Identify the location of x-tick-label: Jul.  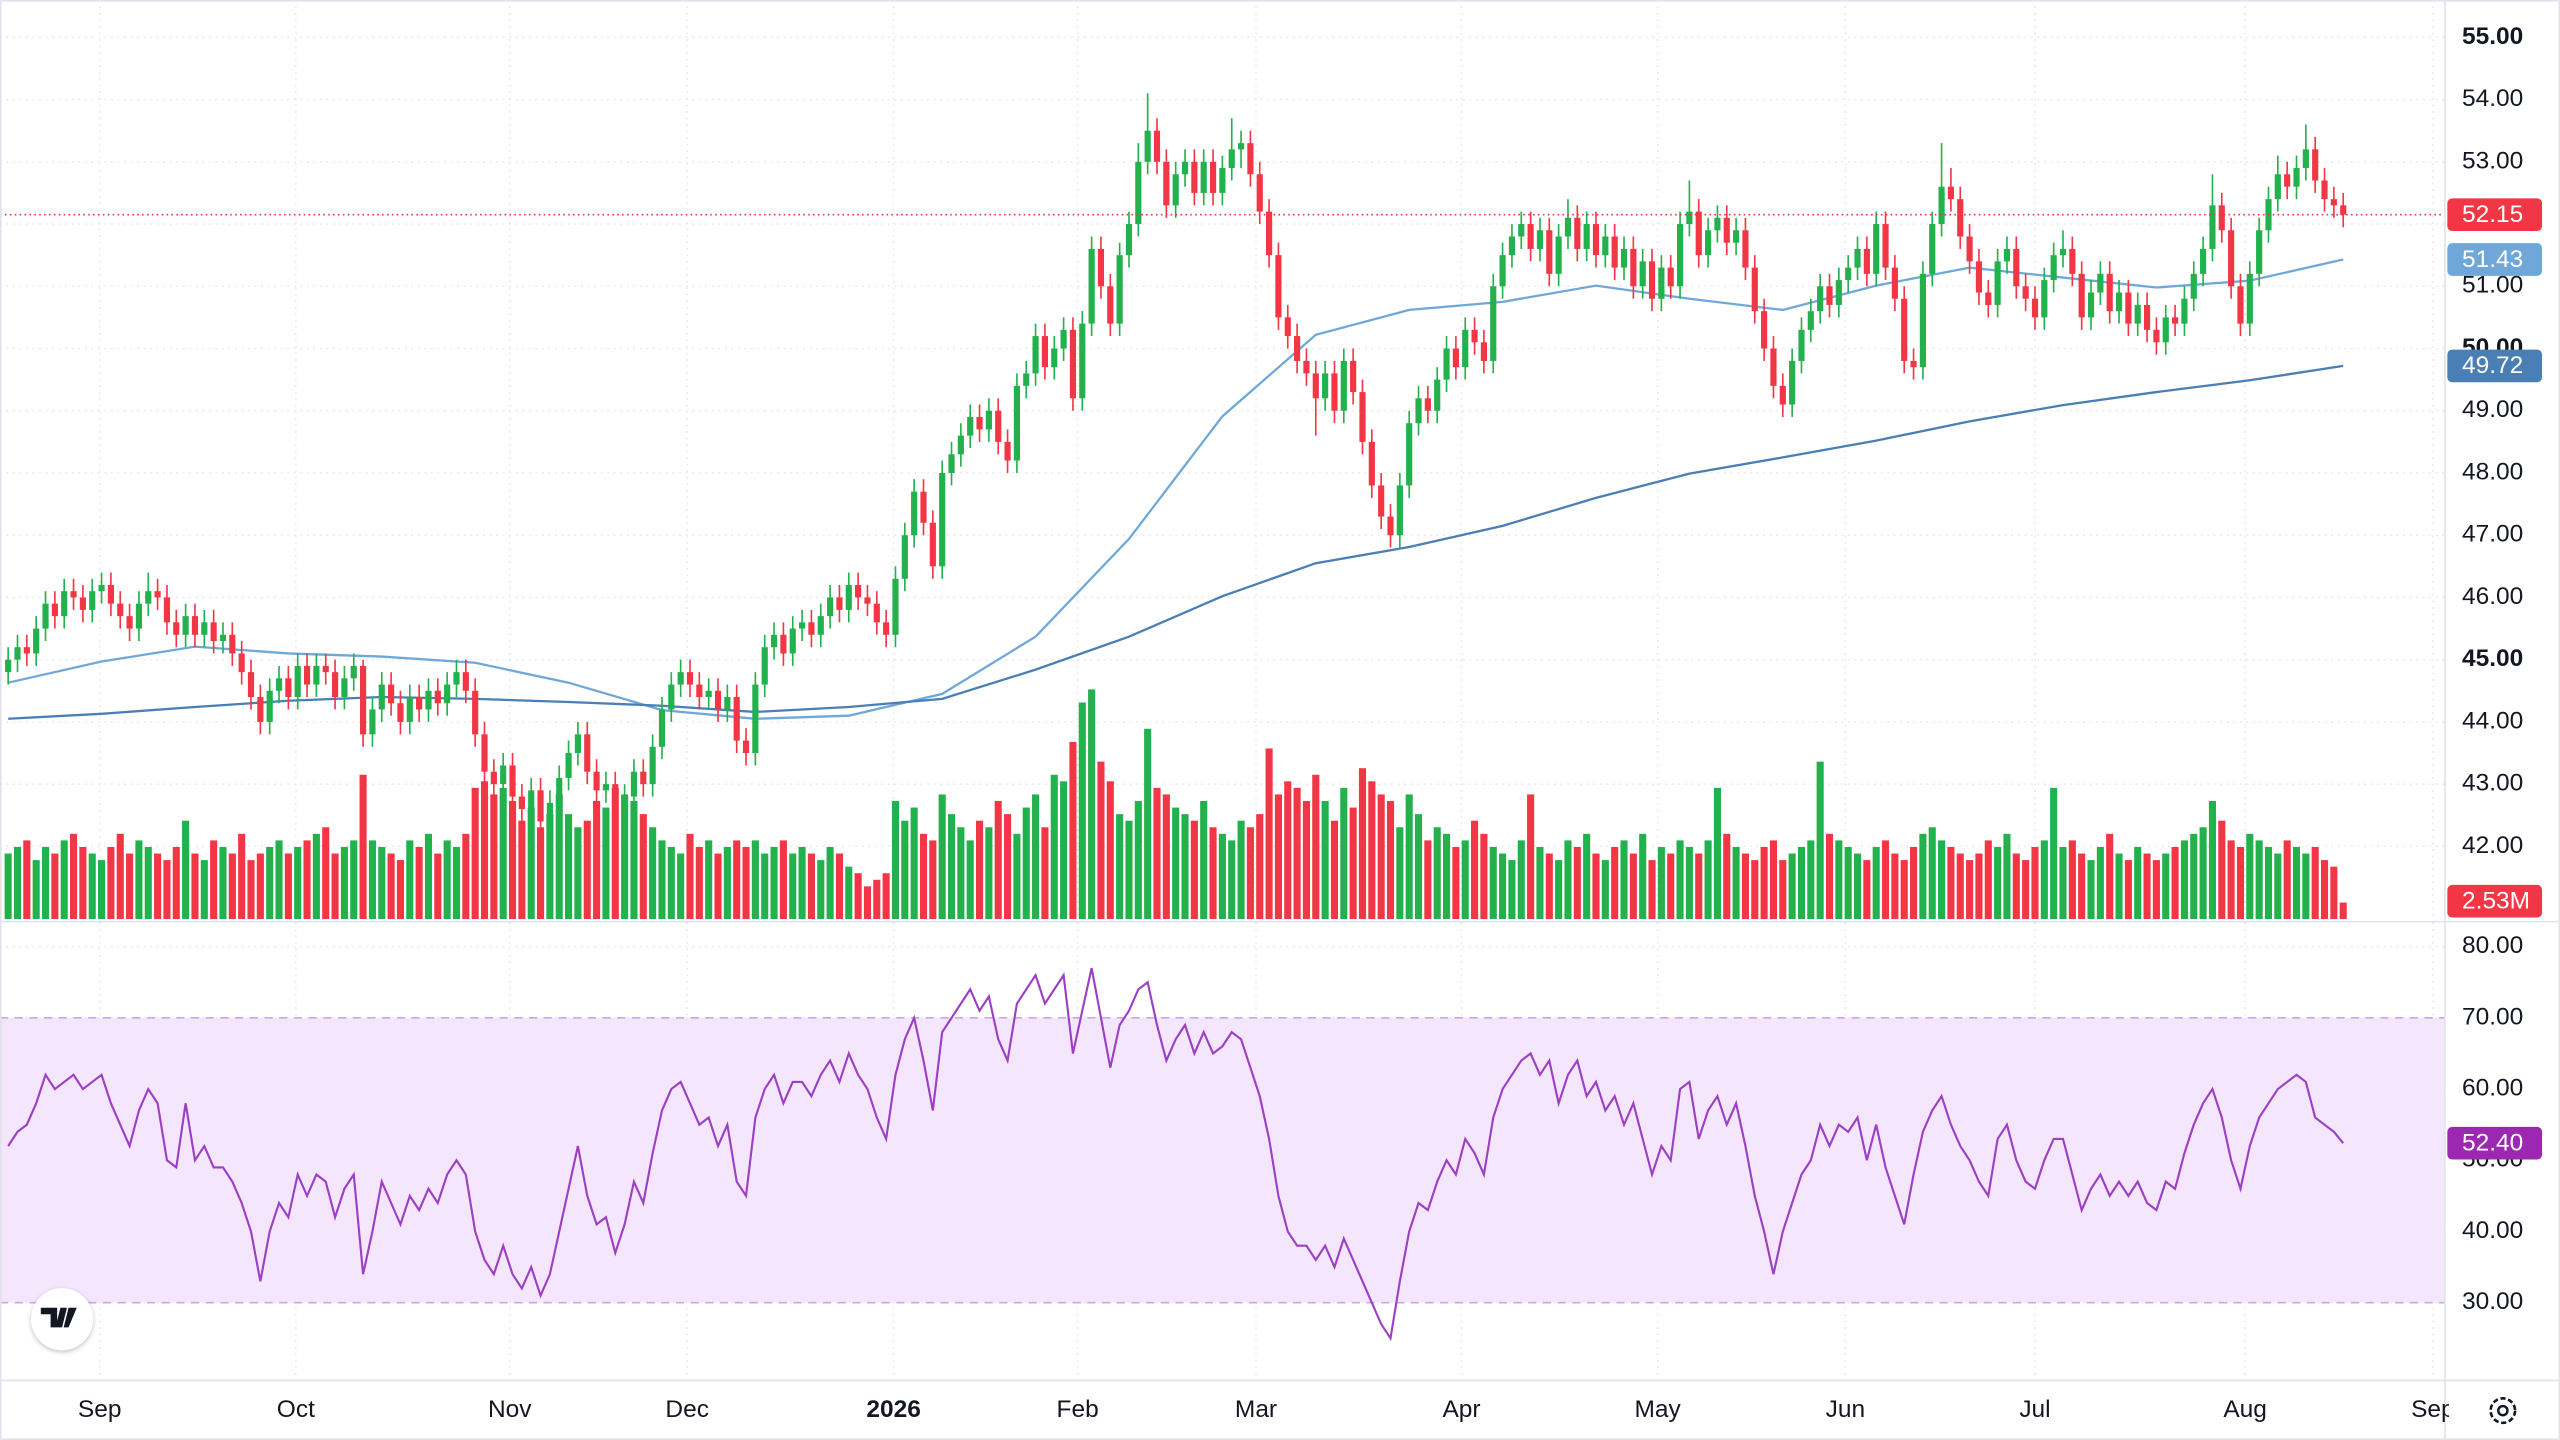
(2034, 1409).